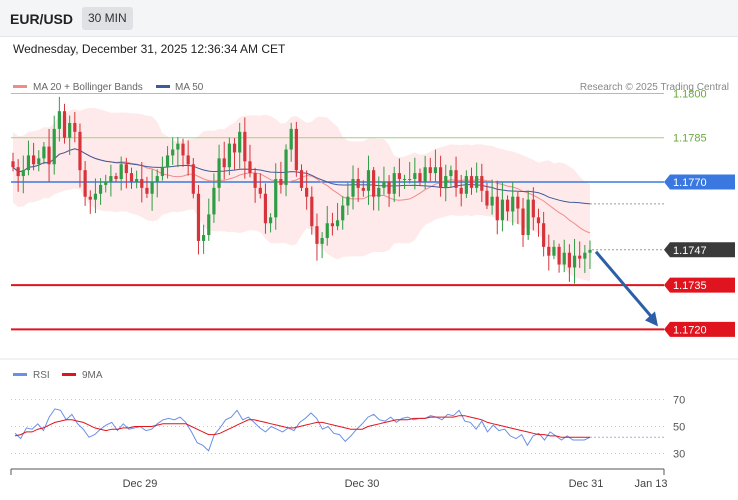 This screenshot has height=500, width=738. Describe the element at coordinates (679, 401) in the screenshot. I see `rsi-tick-label: 70` at that location.